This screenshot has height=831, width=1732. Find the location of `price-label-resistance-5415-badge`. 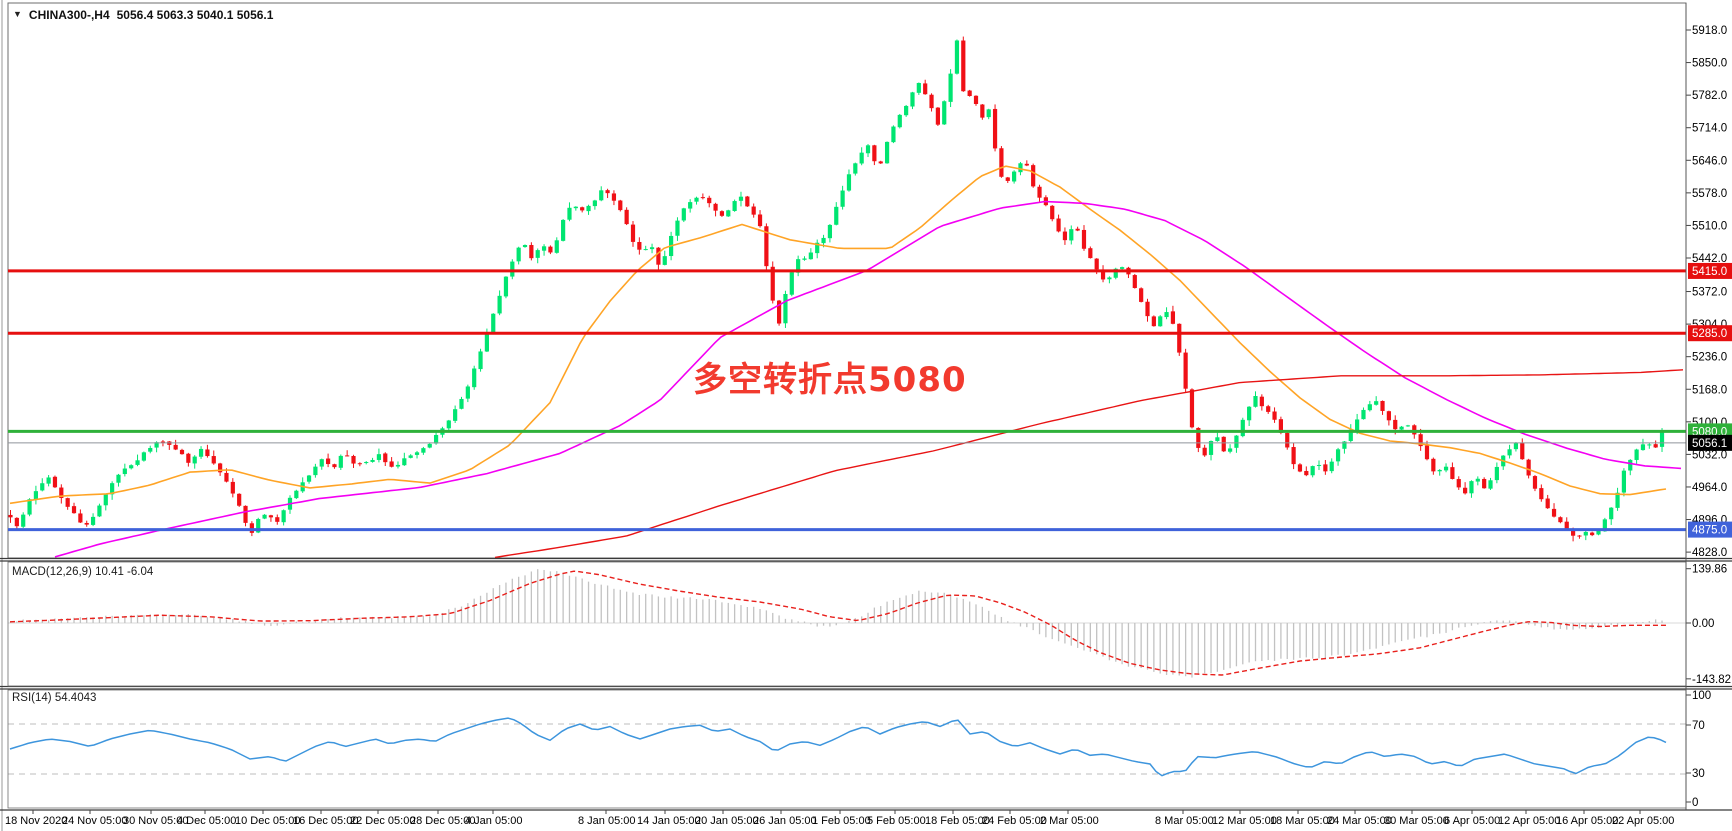

price-label-resistance-5415-badge is located at coordinates (1710, 270).